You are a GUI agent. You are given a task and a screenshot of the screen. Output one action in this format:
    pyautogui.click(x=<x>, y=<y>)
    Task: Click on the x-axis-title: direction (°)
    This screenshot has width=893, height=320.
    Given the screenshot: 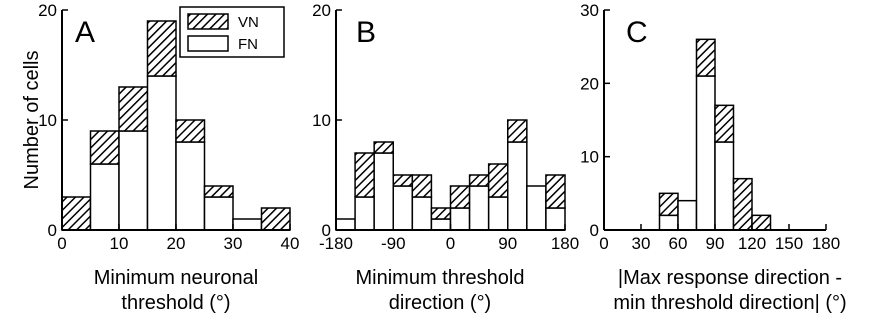 What is the action you would take?
    pyautogui.click(x=440, y=303)
    